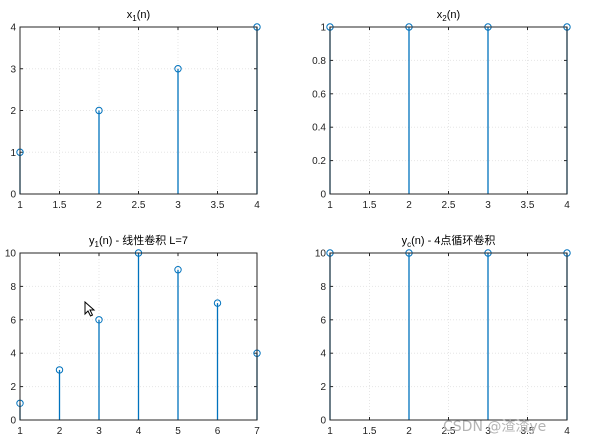  I want to click on subplot-title: yc(n) - 4点循环卷积, so click(449, 241).